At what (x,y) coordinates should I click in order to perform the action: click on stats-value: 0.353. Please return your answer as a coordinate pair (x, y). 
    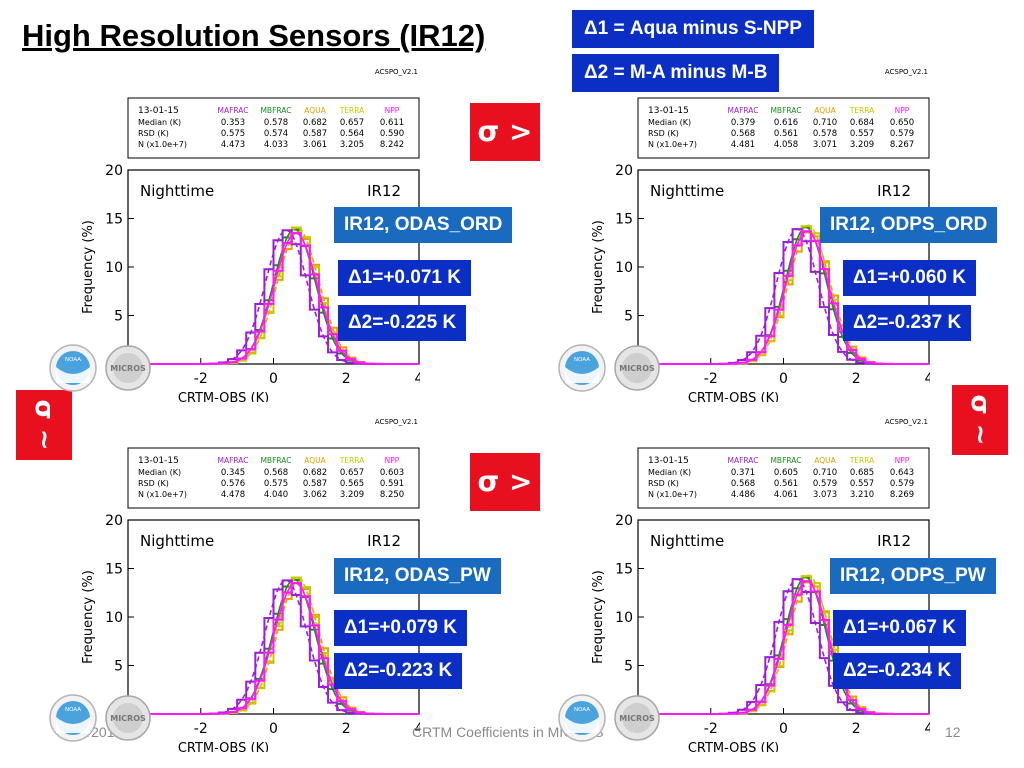
    Looking at the image, I should click on (233, 123).